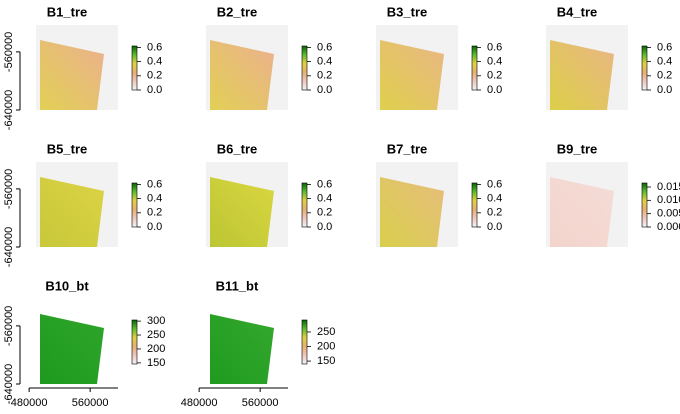 The image size is (680, 414). I want to click on panel-title: B4_tre, so click(577, 11).